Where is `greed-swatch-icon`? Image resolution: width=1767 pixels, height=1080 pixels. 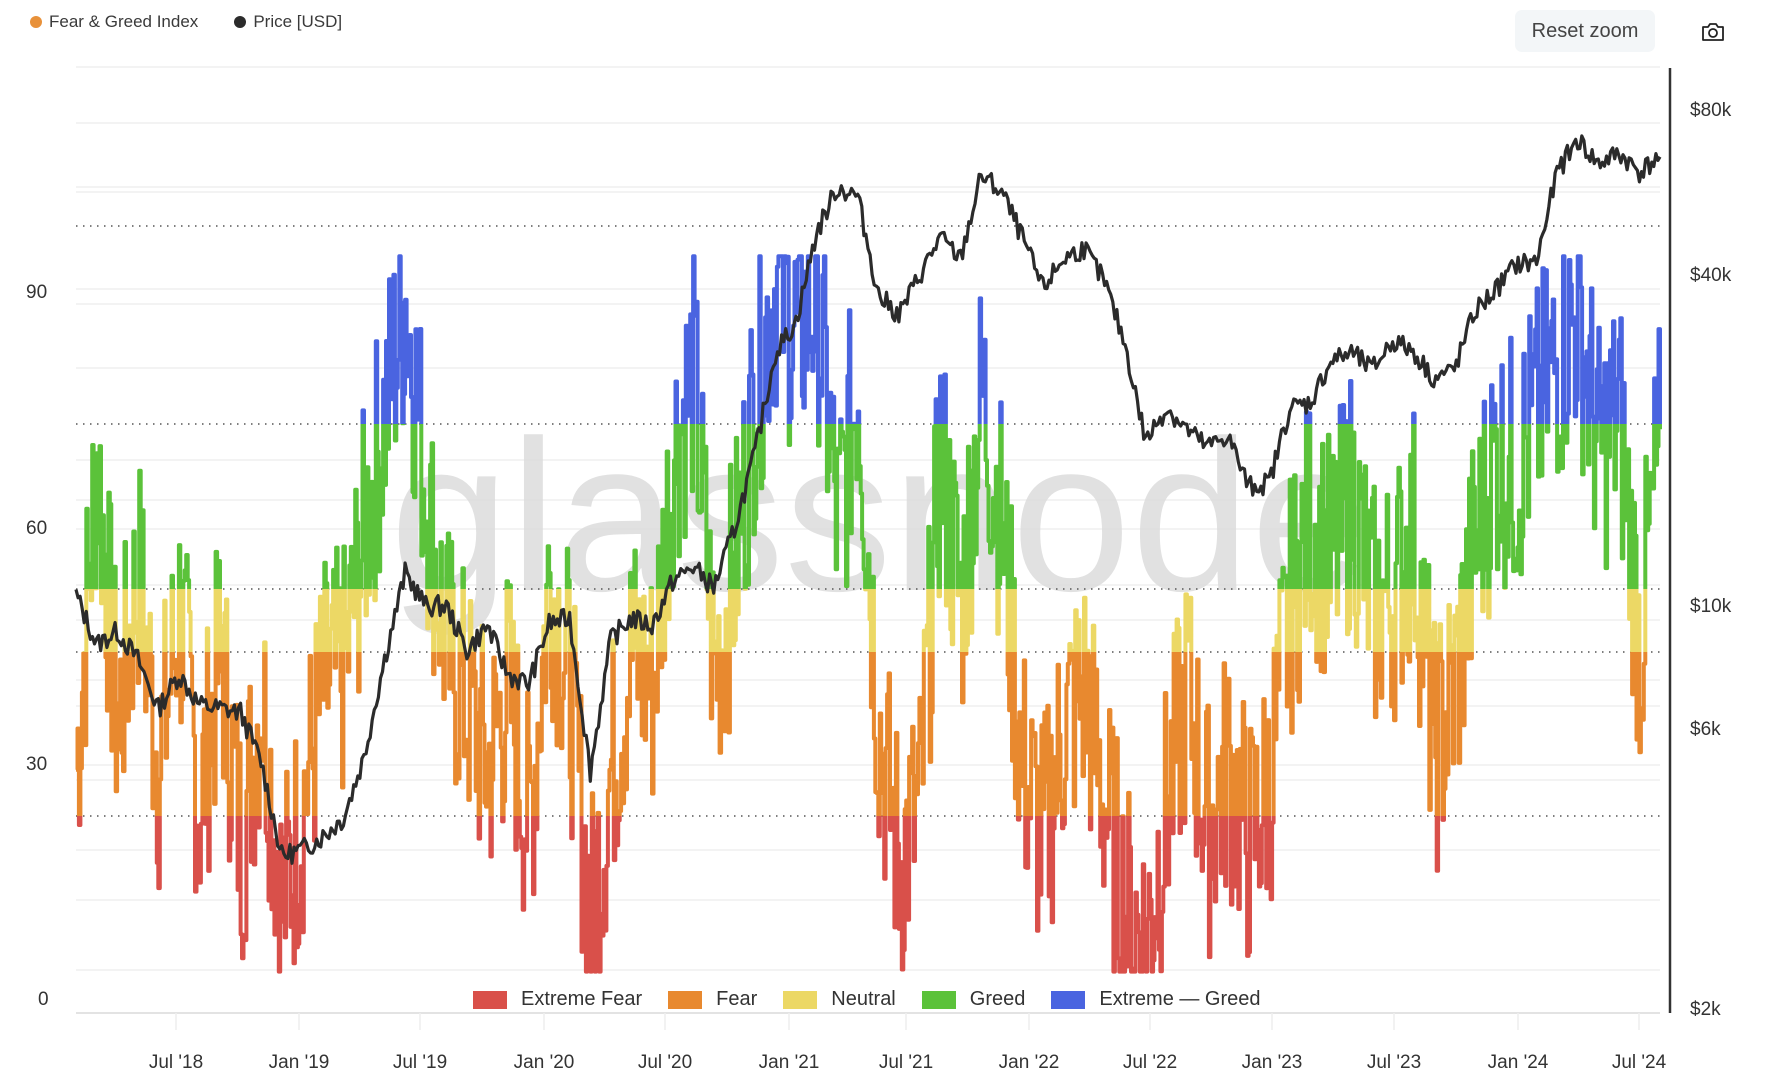 greed-swatch-icon is located at coordinates (938, 999).